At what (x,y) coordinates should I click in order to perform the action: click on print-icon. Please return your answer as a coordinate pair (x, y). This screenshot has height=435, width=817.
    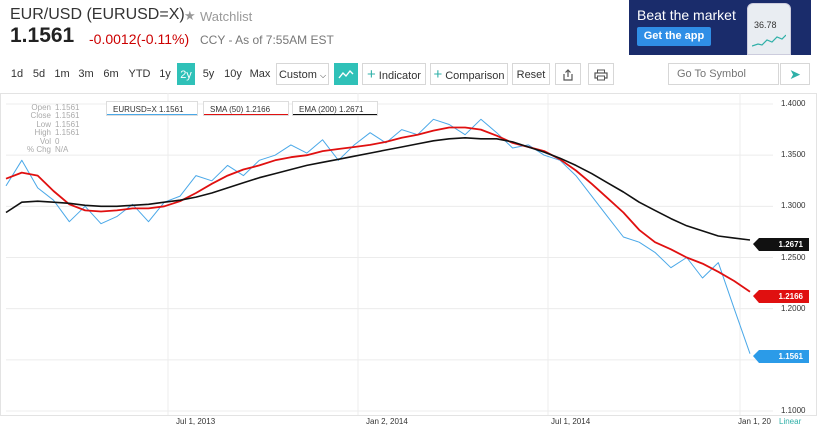
    Looking at the image, I should click on (601, 75).